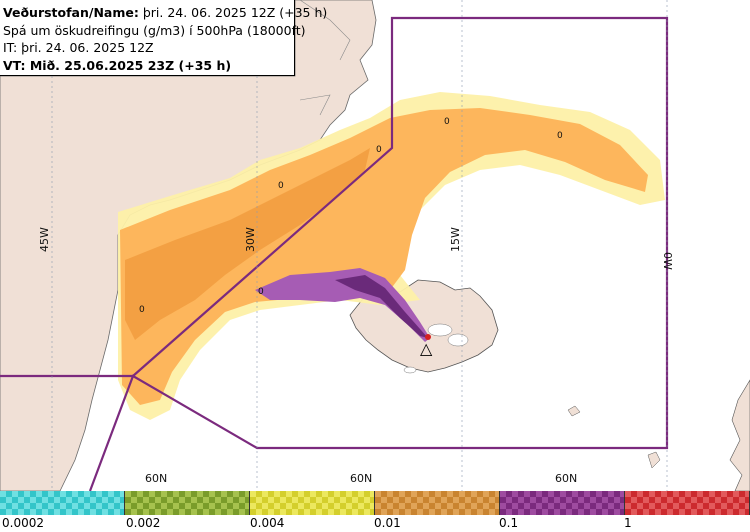  Describe the element at coordinates (667, 261) in the screenshot. I see `lon-label-0w: 0W` at that location.